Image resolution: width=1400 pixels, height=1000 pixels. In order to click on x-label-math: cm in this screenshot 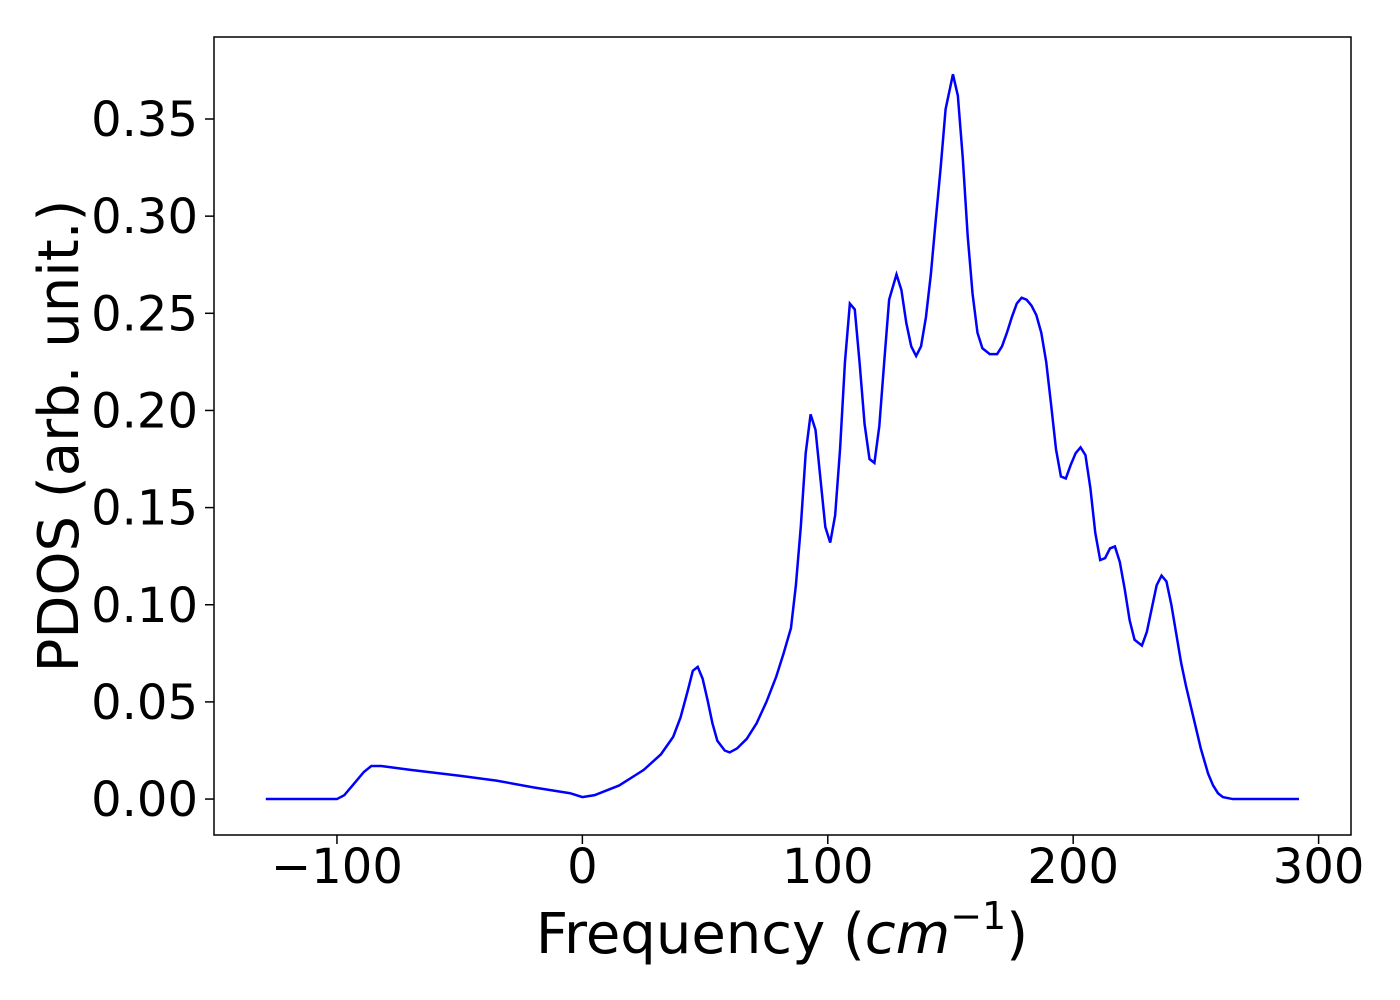, I will do `click(907, 934)`.